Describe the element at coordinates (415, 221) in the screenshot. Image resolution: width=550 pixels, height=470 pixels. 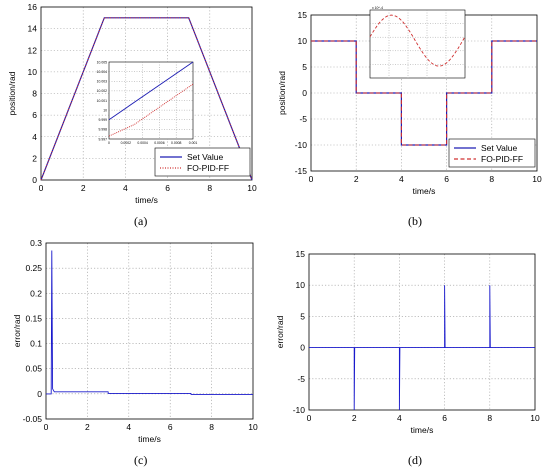
I see `caption-b: (b)` at that location.